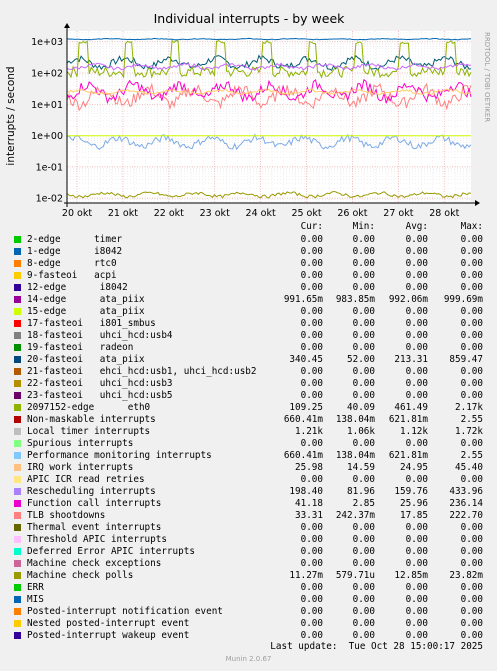 This screenshot has height=671, width=497. What do you see at coordinates (47, 105) in the screenshot?
I see `y-tick-label: 1e+01` at bounding box center [47, 105].